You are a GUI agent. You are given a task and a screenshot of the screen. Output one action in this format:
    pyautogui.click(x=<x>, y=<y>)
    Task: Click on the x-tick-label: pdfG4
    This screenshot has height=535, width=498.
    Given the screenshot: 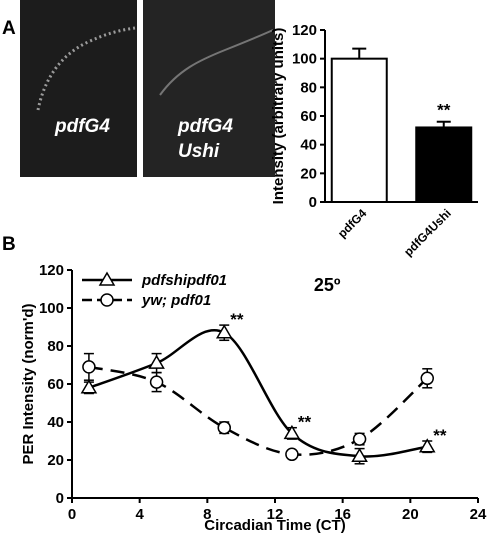 What is the action you would take?
    pyautogui.click(x=352, y=223)
    